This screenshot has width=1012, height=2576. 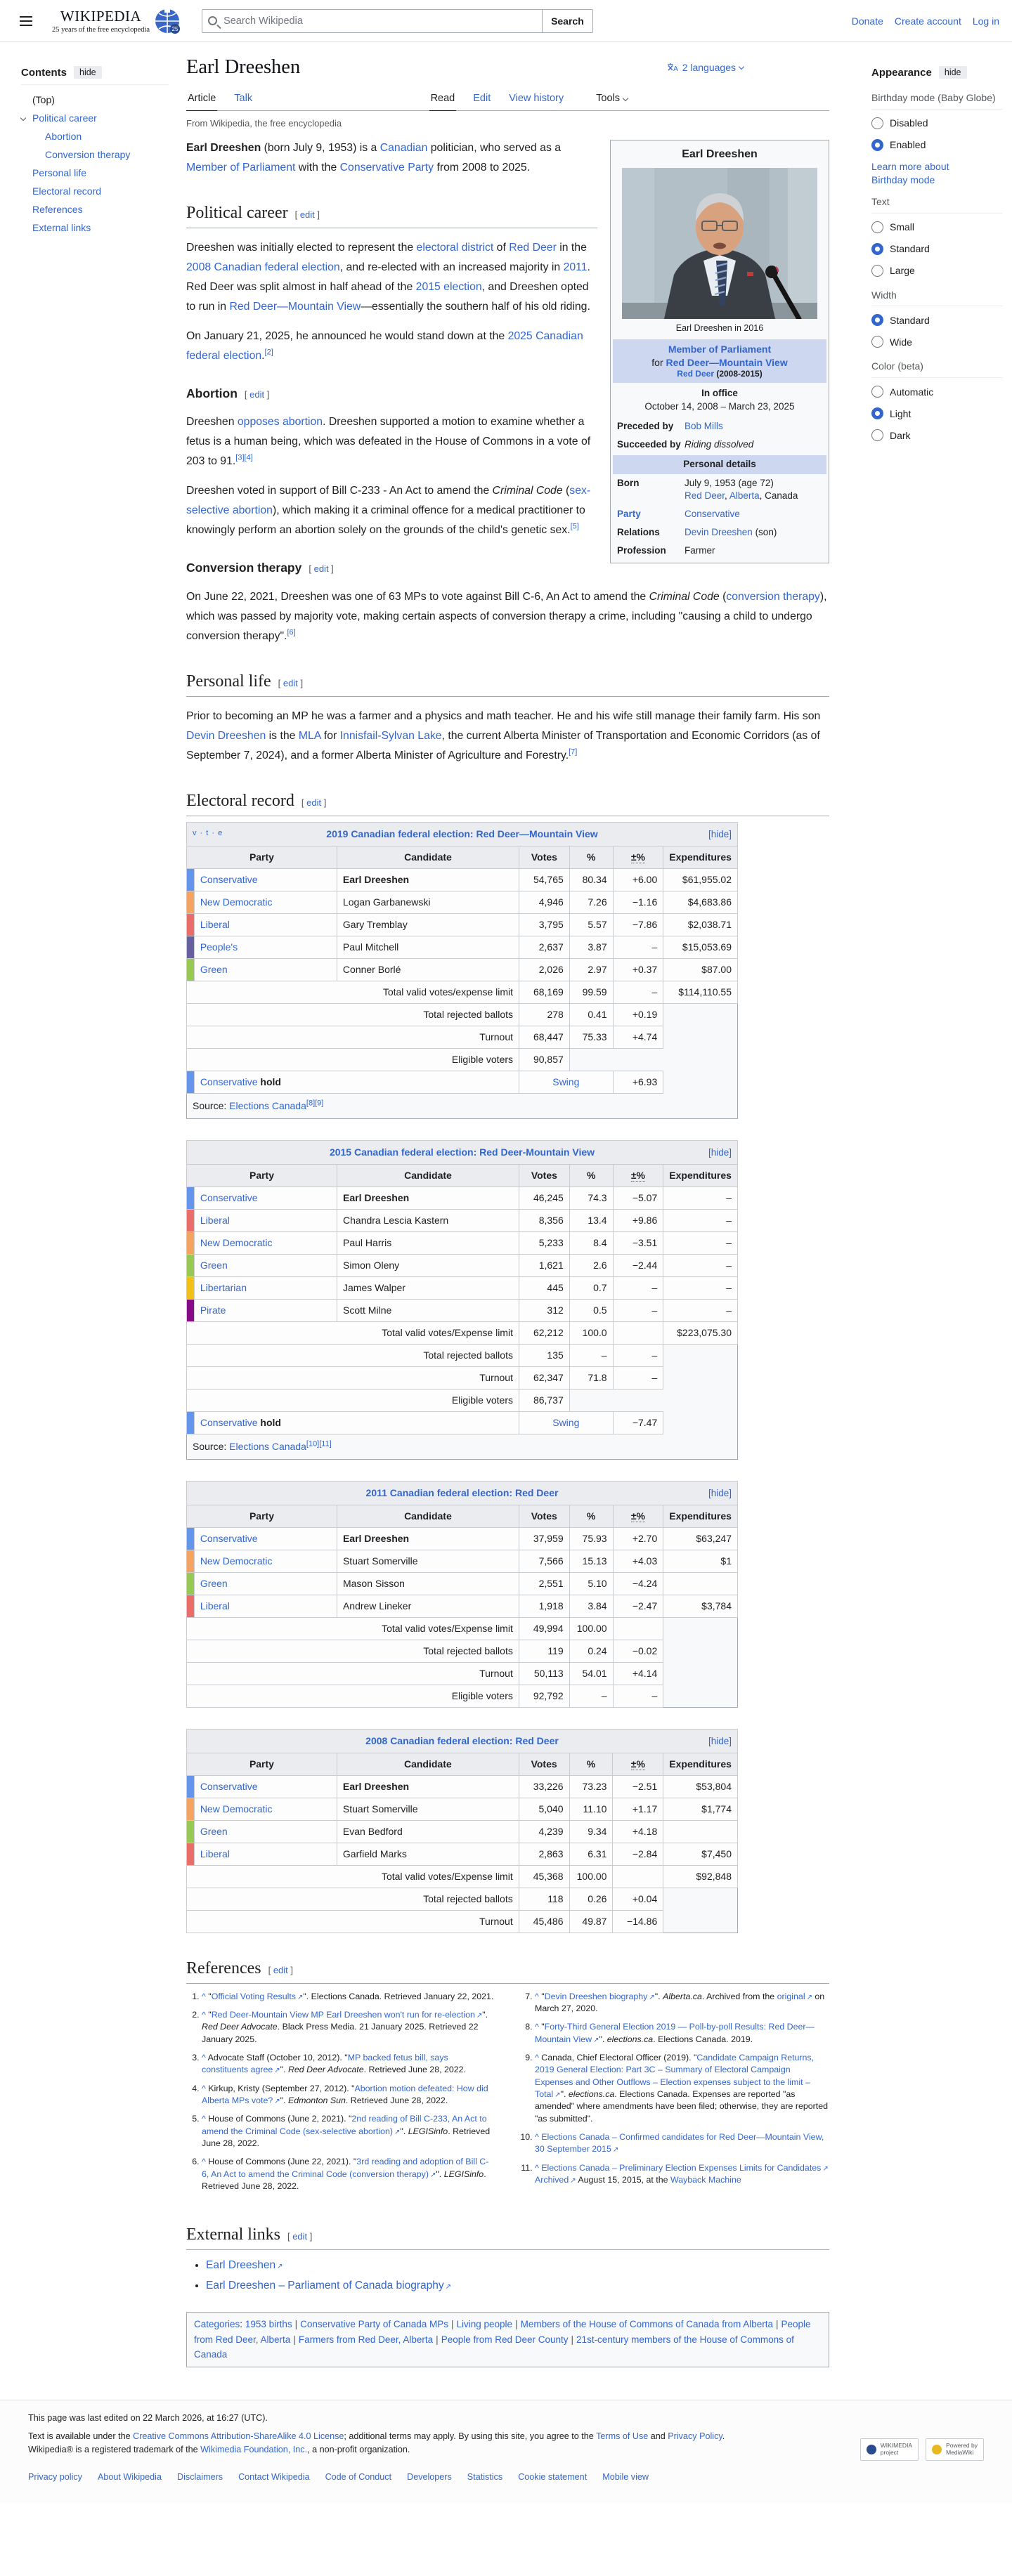 What do you see at coordinates (254, 2449) in the screenshot?
I see `wiki-link: Wikimedia Foundation, Inc.` at bounding box center [254, 2449].